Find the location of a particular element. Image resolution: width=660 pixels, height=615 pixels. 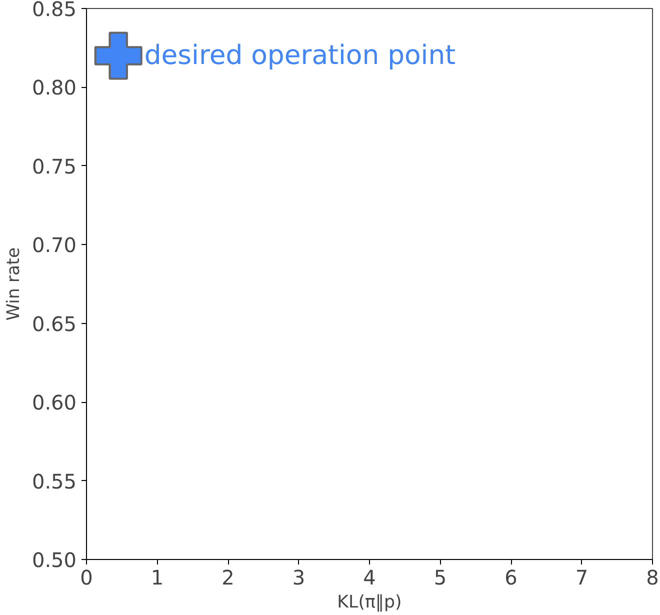

y-tick-label: 0.70 is located at coordinates (54, 245).